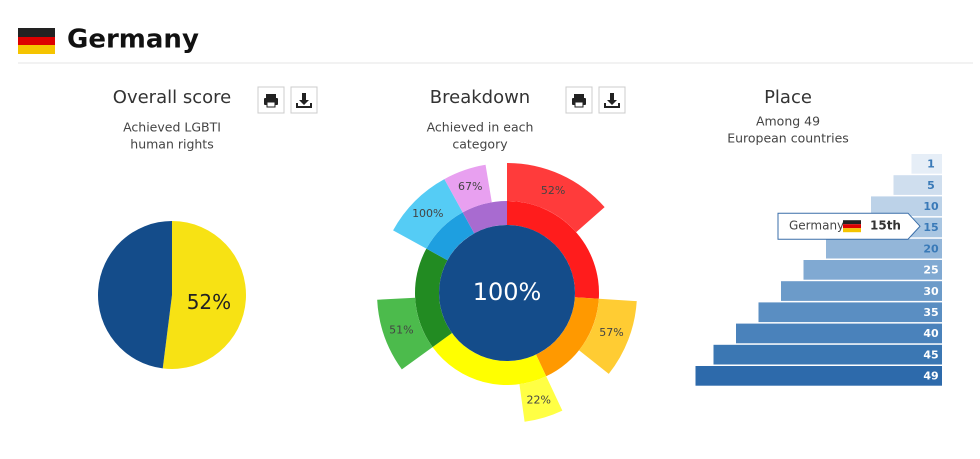  I want to click on chart-subtitle: Achieved LGBTI, so click(172, 127).